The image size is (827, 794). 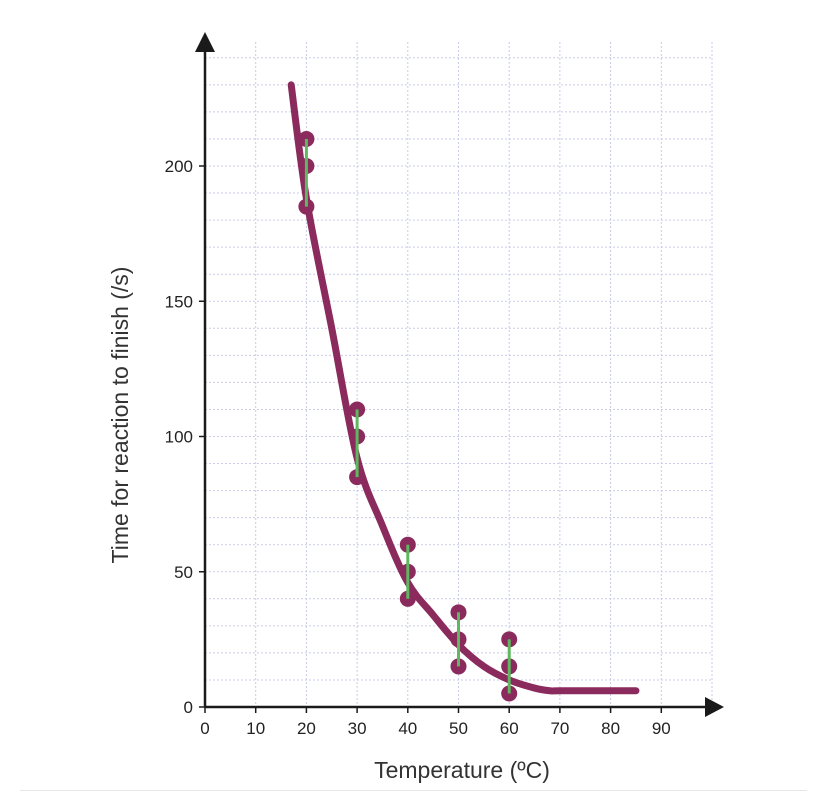 What do you see at coordinates (509, 728) in the screenshot?
I see `x-tick-label: 60` at bounding box center [509, 728].